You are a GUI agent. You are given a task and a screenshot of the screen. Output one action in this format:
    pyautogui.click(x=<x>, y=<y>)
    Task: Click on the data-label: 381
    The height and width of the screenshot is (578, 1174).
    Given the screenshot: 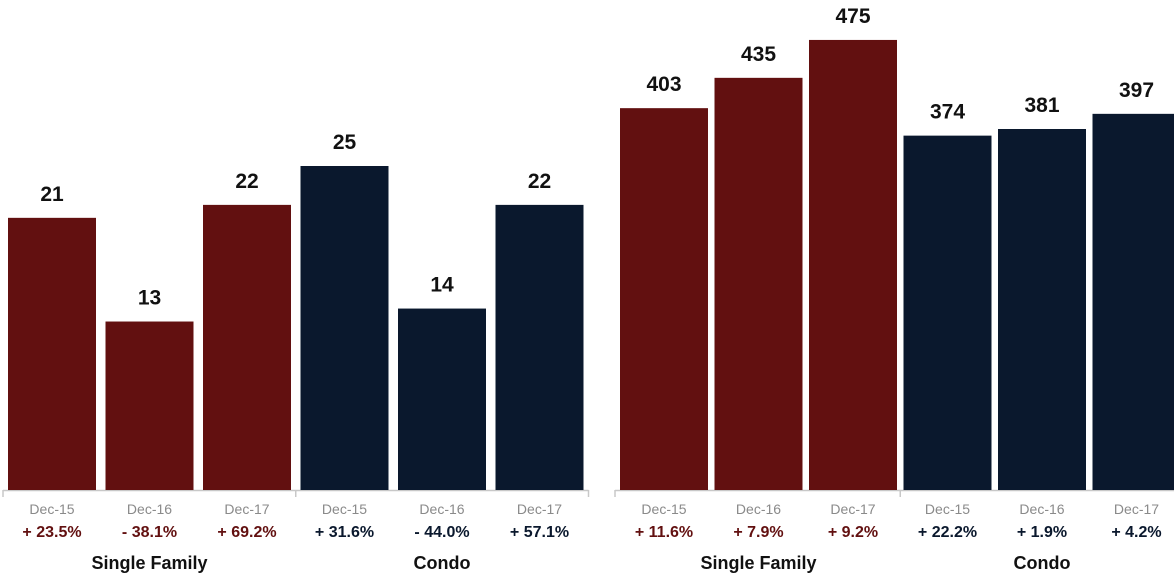 What is the action you would take?
    pyautogui.click(x=1041, y=105)
    